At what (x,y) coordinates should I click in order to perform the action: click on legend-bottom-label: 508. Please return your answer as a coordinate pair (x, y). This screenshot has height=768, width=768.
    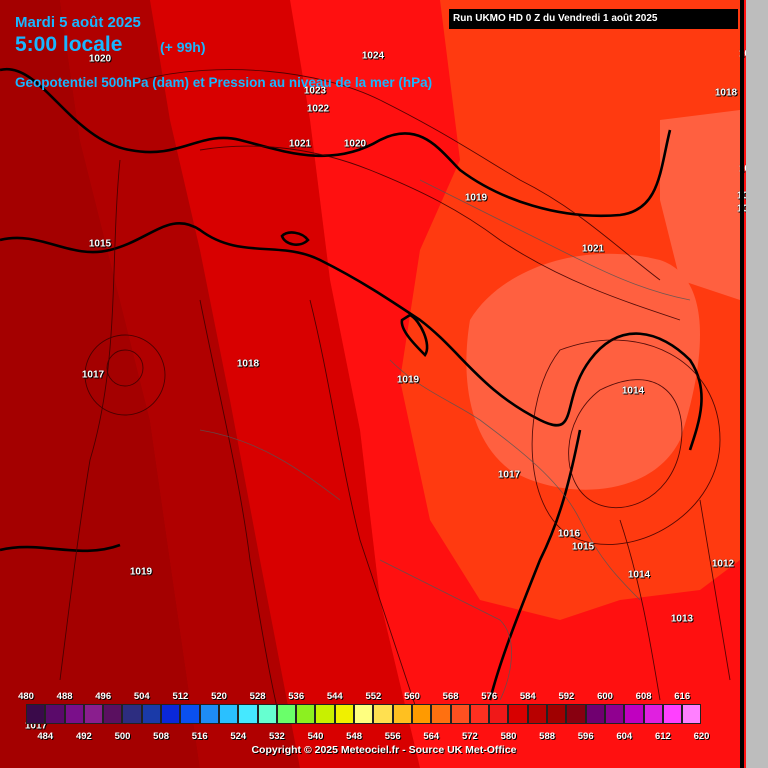
    Looking at the image, I should click on (161, 736).